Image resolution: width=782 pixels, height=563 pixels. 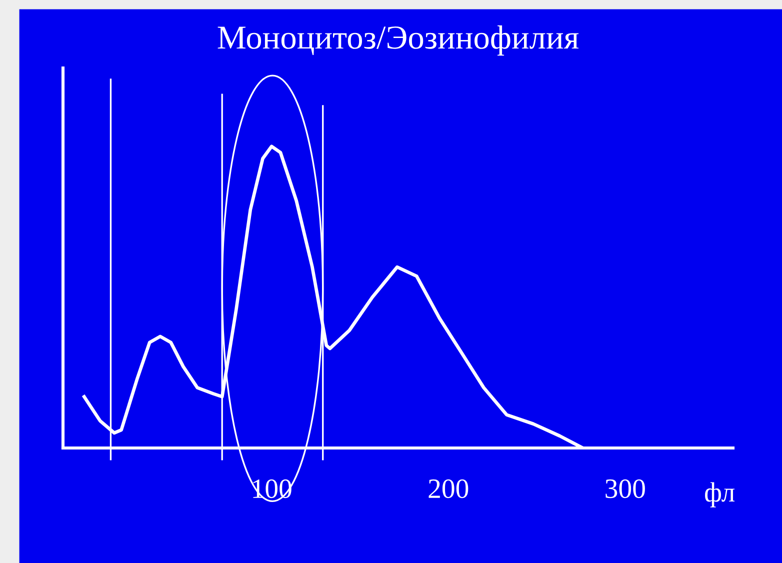 What do you see at coordinates (448, 488) in the screenshot?
I see `x-tick-label: 200` at bounding box center [448, 488].